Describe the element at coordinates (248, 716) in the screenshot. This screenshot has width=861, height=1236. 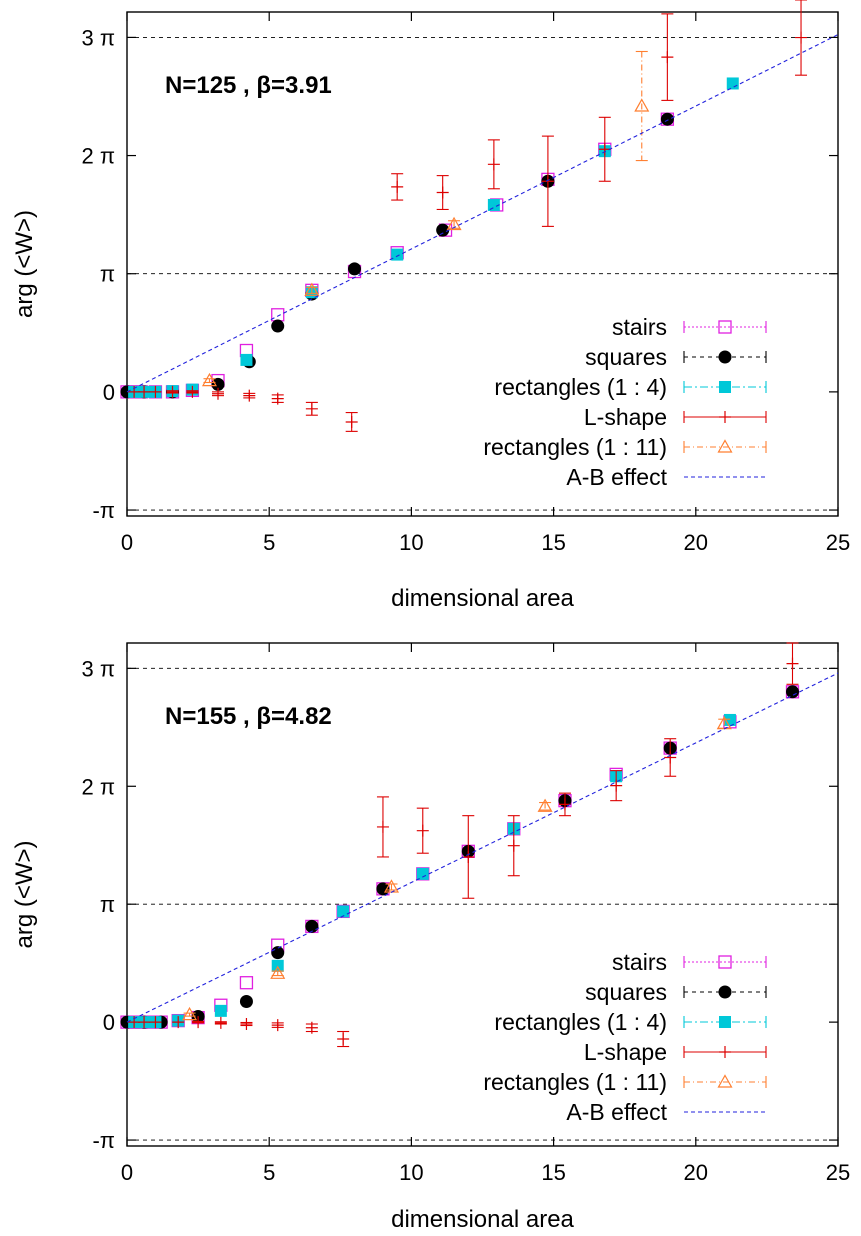
I see `chart-annotation: N=155 , β=4.82` at that location.